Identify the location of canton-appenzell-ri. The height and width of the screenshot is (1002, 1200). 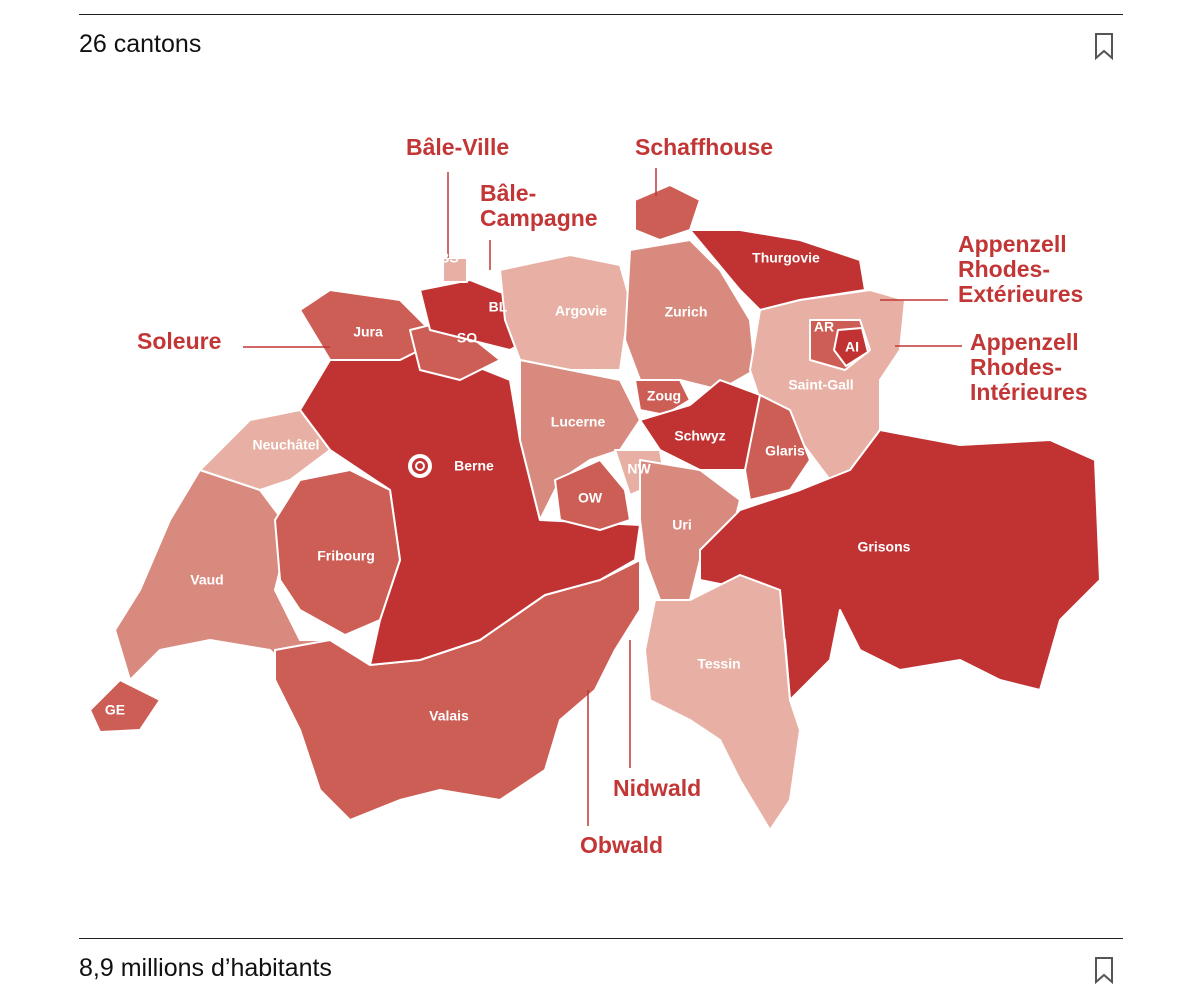
(851, 347).